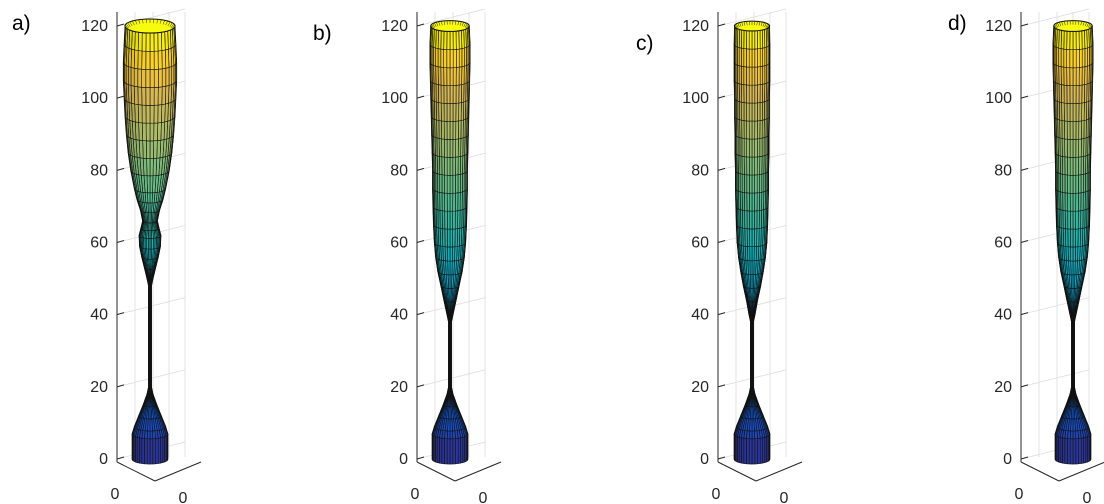  What do you see at coordinates (784, 497) in the screenshot?
I see `y-tick-label: 0` at bounding box center [784, 497].